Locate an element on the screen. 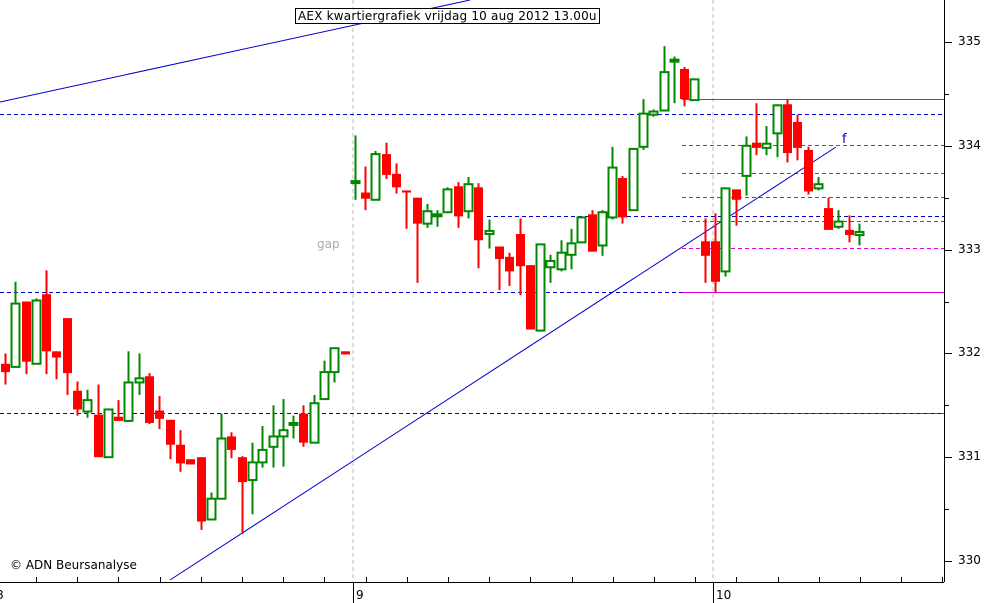 Image resolution: width=985 pixels, height=603 pixels. x-tick-label: 8 is located at coordinates (2, 595).